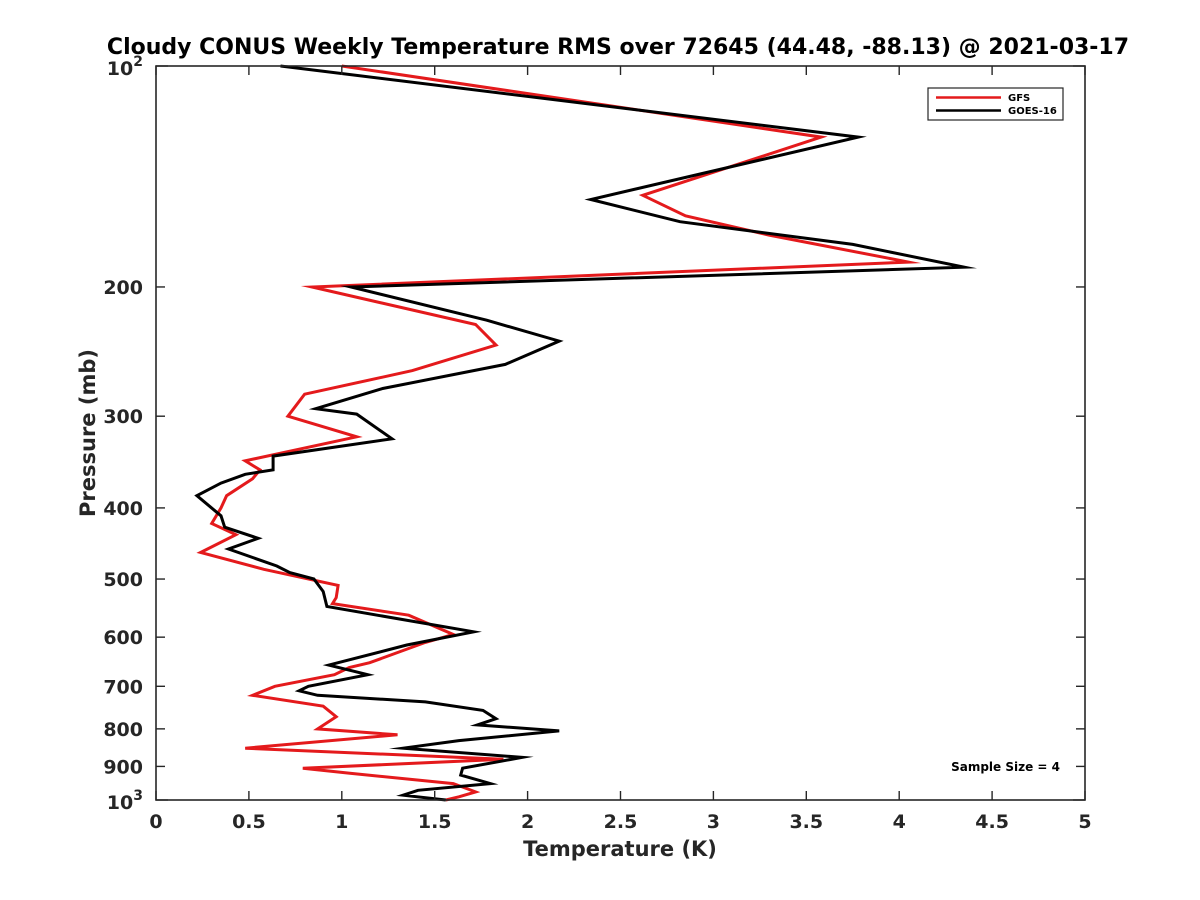 The height and width of the screenshot is (900, 1200). Describe the element at coordinates (123, 417) in the screenshot. I see `y-tick-label: 300` at that location.